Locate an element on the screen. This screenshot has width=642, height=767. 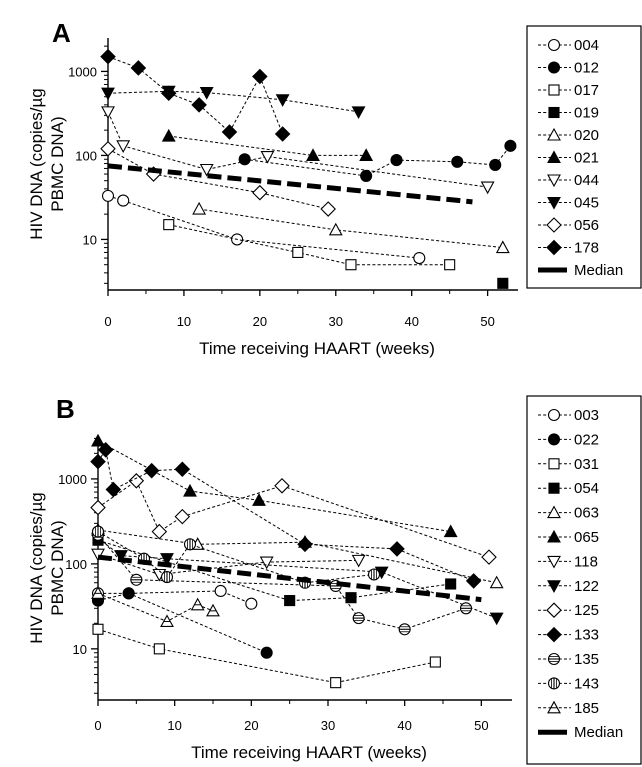
y-tick-label: 10 is located at coordinates (80, 649).